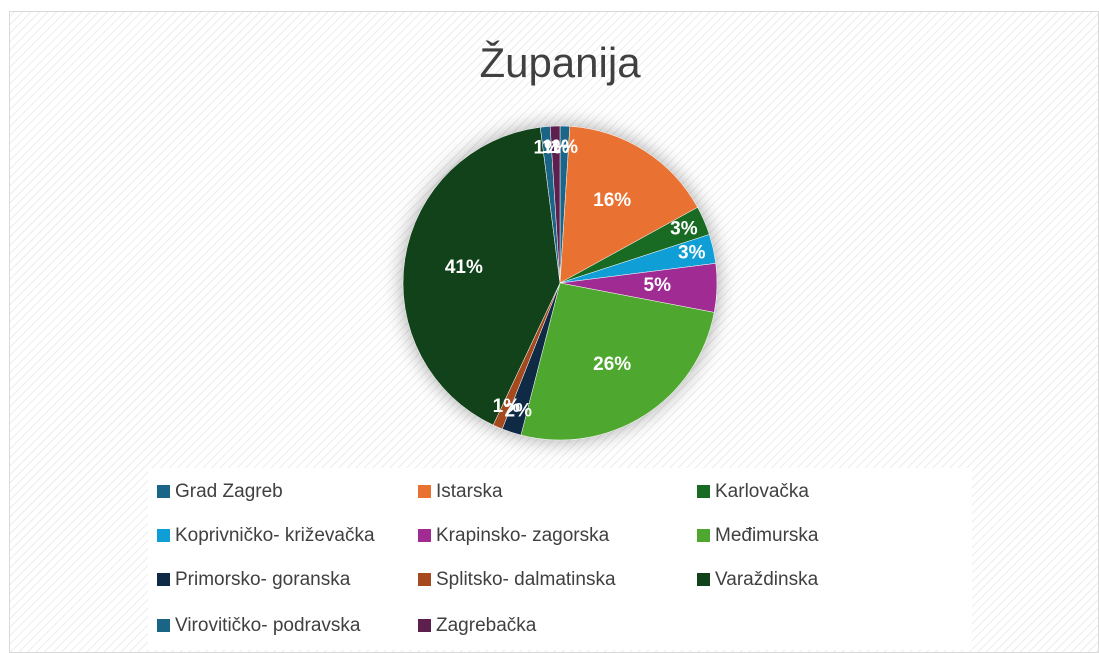 This screenshot has width=1099, height=653. What do you see at coordinates (229, 491) in the screenshot?
I see `legend-label: Grad Zagreb` at bounding box center [229, 491].